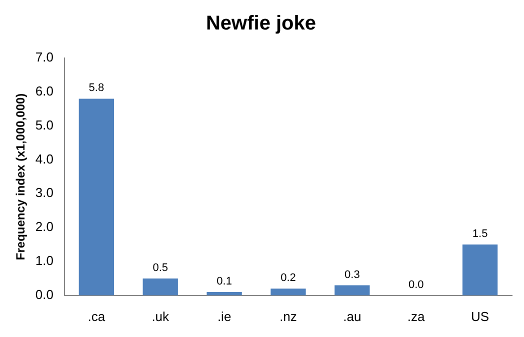  I want to click on y-tick-label: 0.0, so click(44, 294).